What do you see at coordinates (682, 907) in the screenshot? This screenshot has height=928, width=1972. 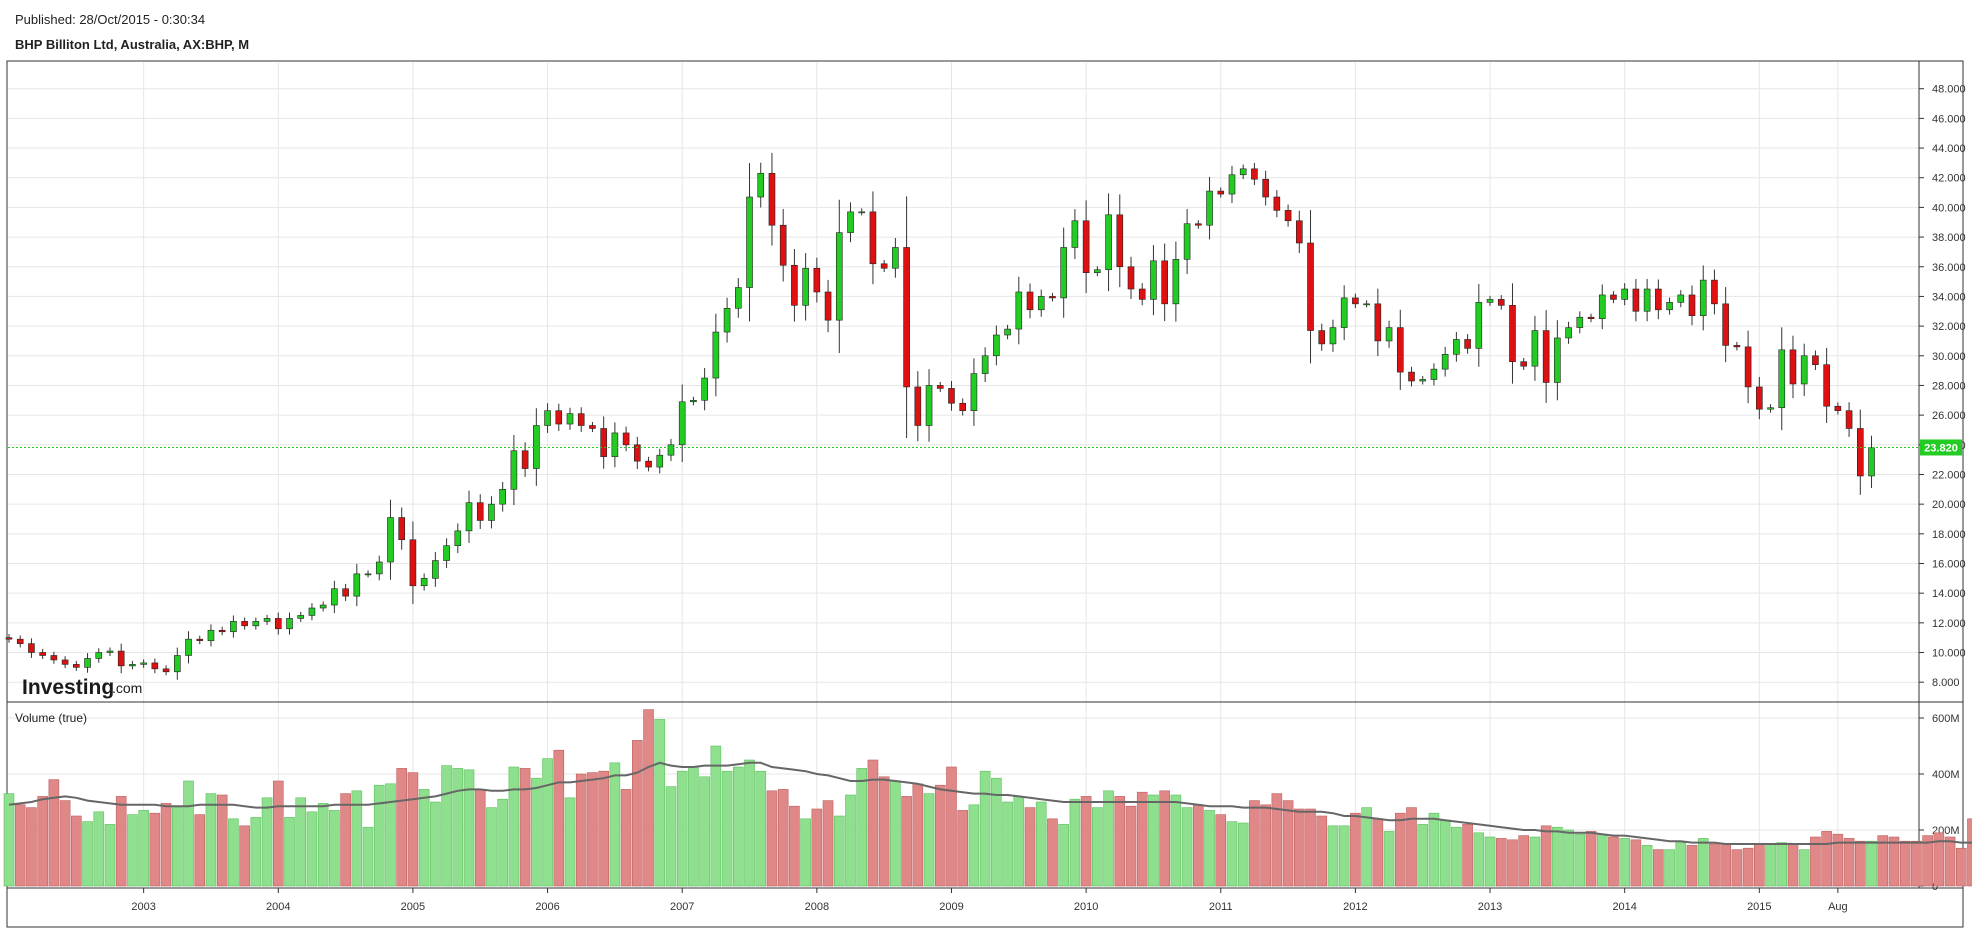 I see `date-tick-label: 2007` at bounding box center [682, 907].